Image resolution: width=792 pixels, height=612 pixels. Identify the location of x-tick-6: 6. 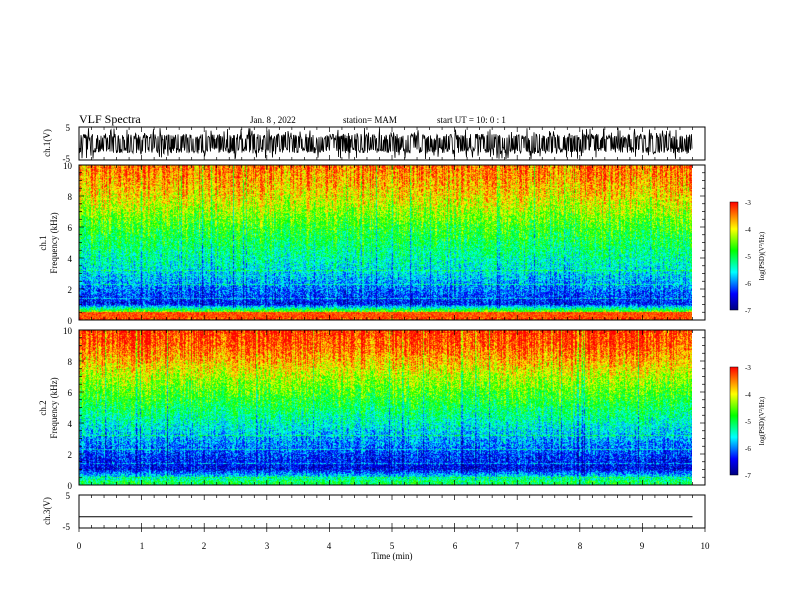
(455, 546).